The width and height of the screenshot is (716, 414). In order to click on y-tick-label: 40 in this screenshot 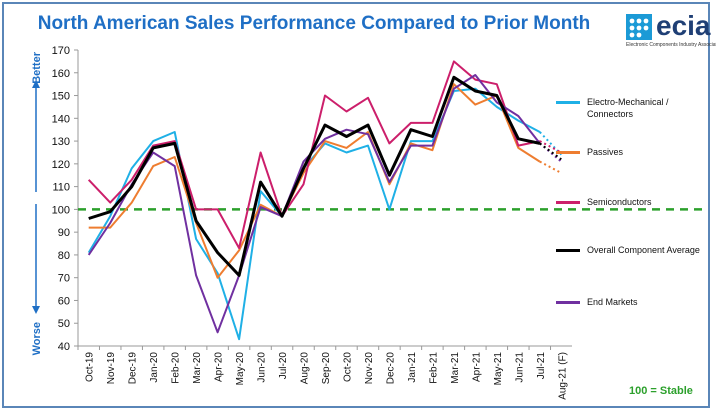, I will do `click(64, 347)`.